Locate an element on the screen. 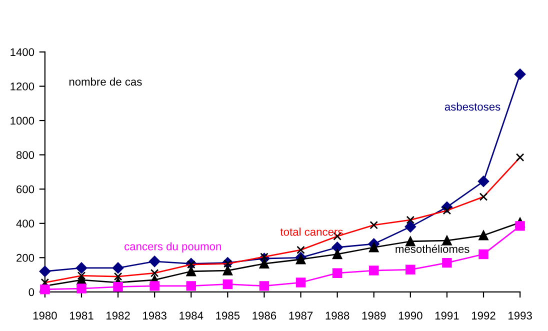 The height and width of the screenshot is (331, 548). x-tick-label: 1987 is located at coordinates (301, 316).